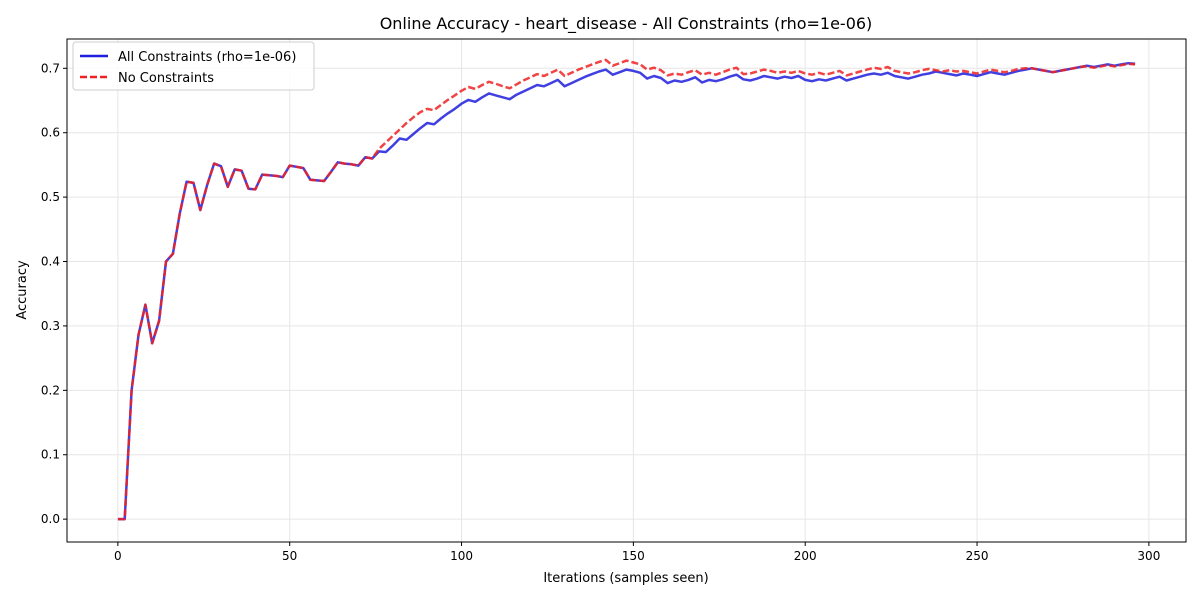 This screenshot has width=1200, height=600. I want to click on y-tick-label: 0.0, so click(50, 519).